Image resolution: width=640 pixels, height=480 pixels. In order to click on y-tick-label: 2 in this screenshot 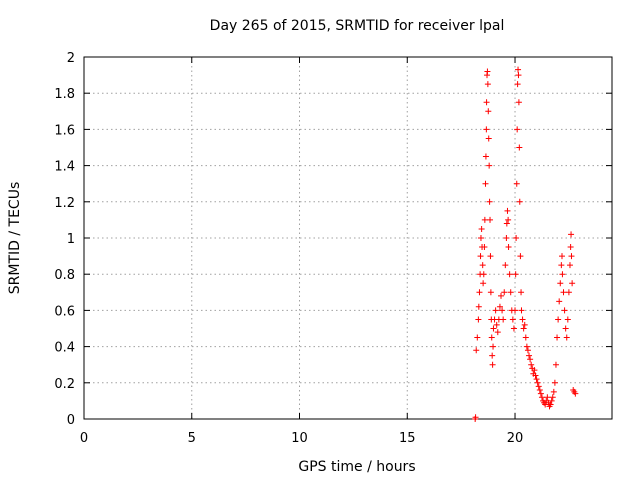, I will do `click(71, 58)`.